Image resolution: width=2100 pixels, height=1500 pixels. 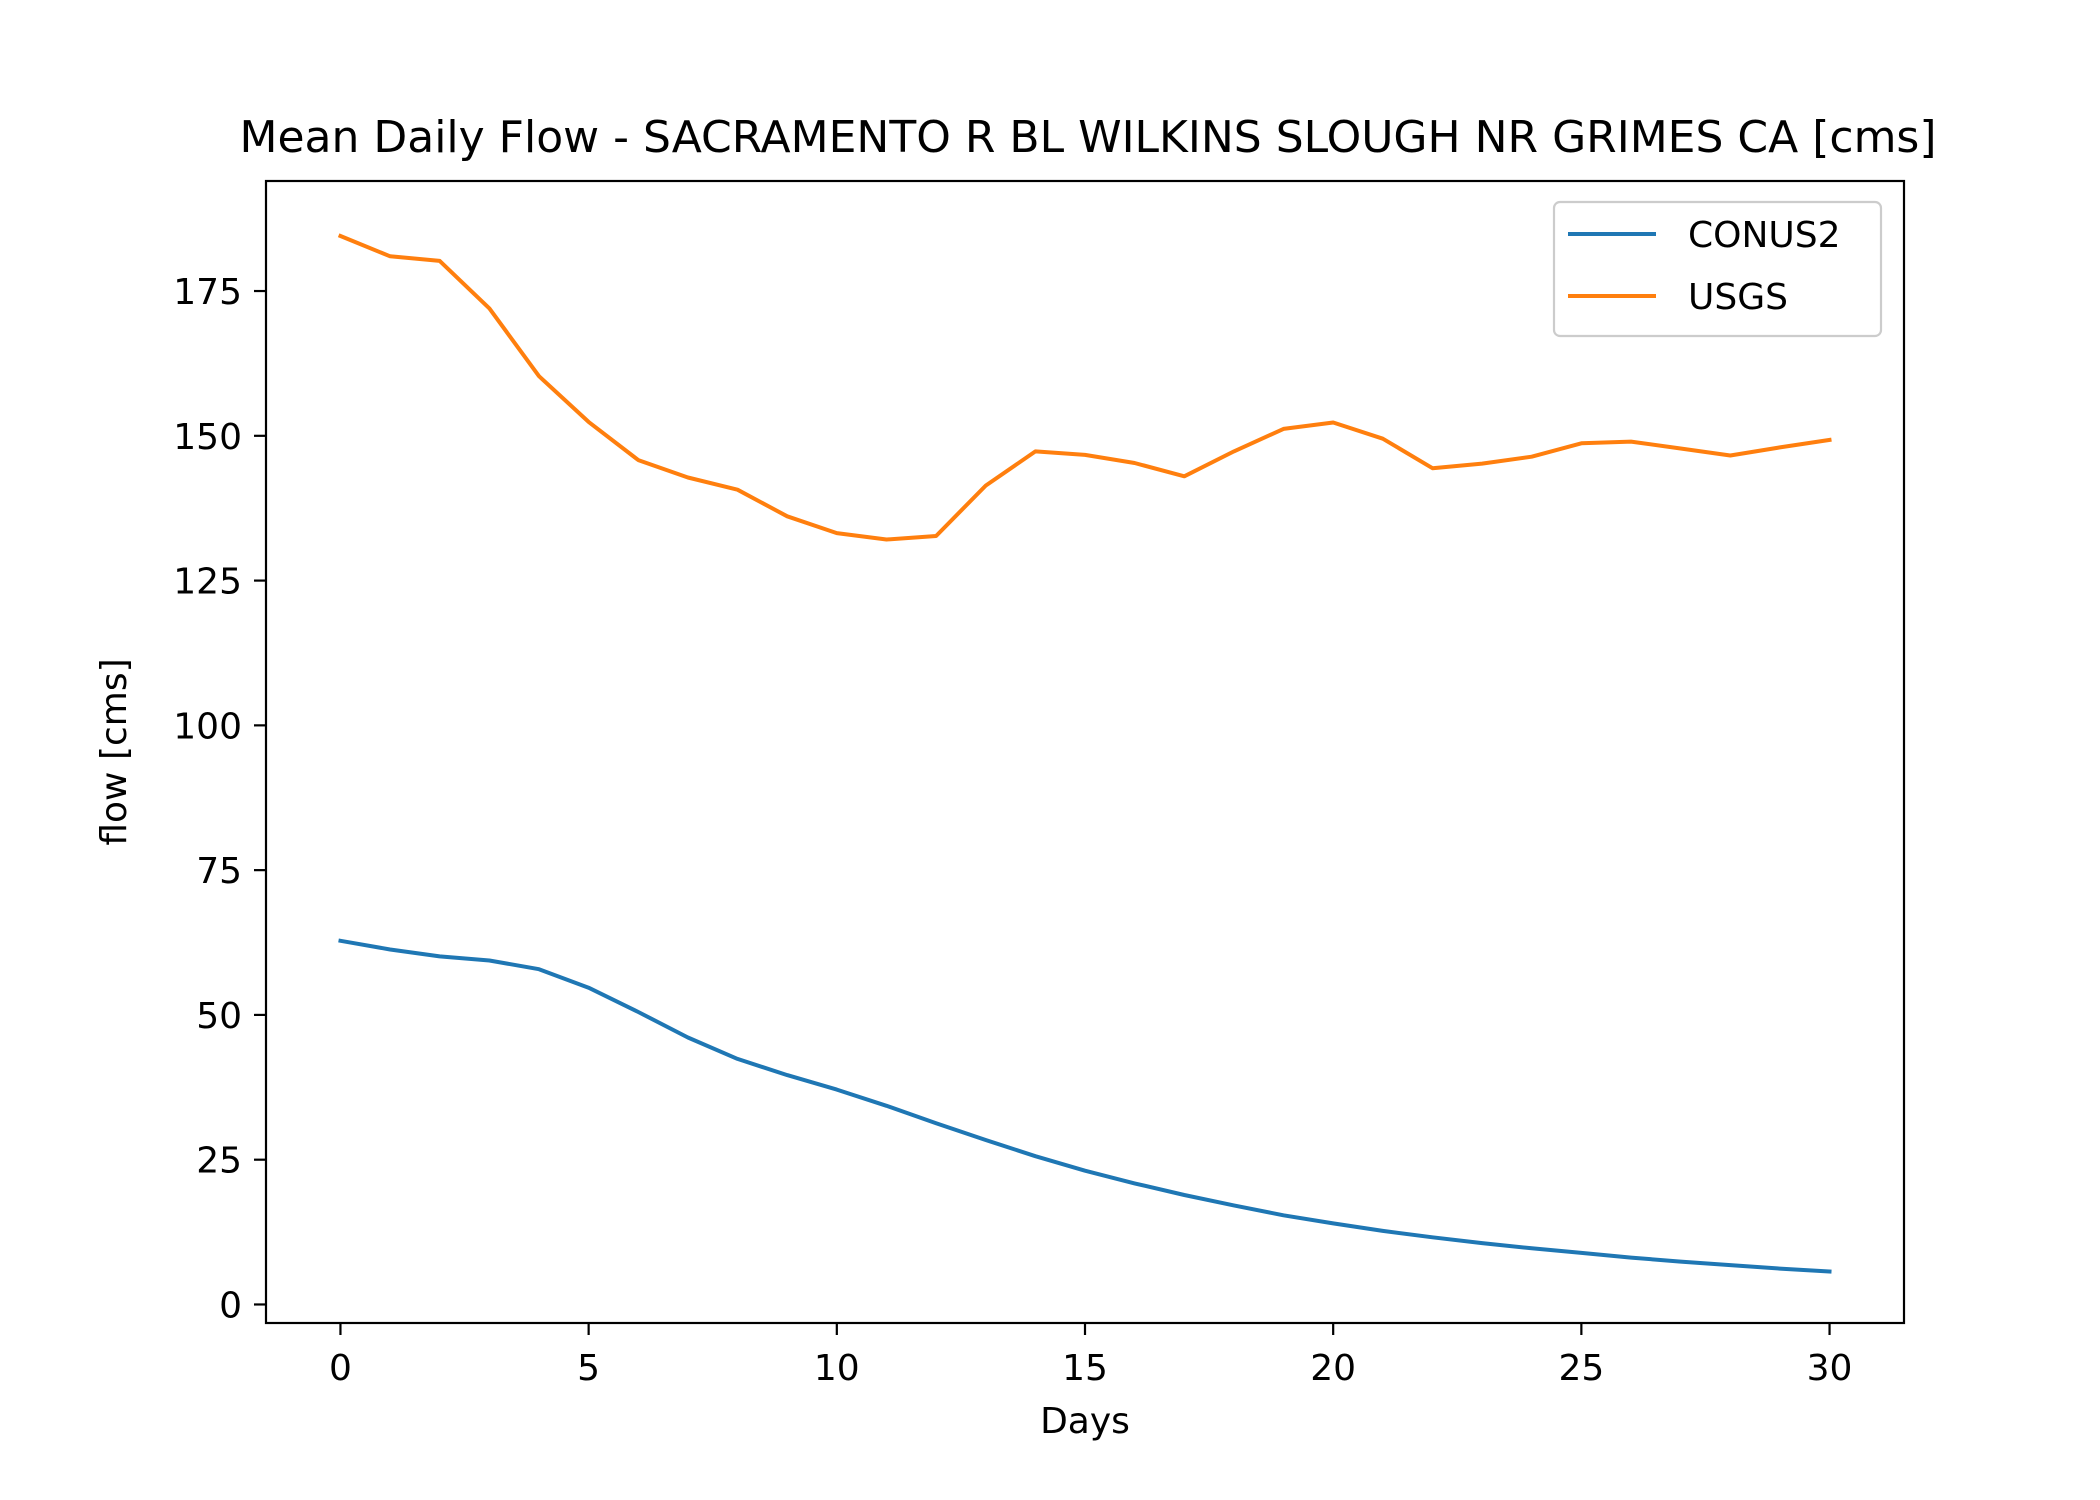 I want to click on x-tick-label: 20, so click(x=1333, y=1368).